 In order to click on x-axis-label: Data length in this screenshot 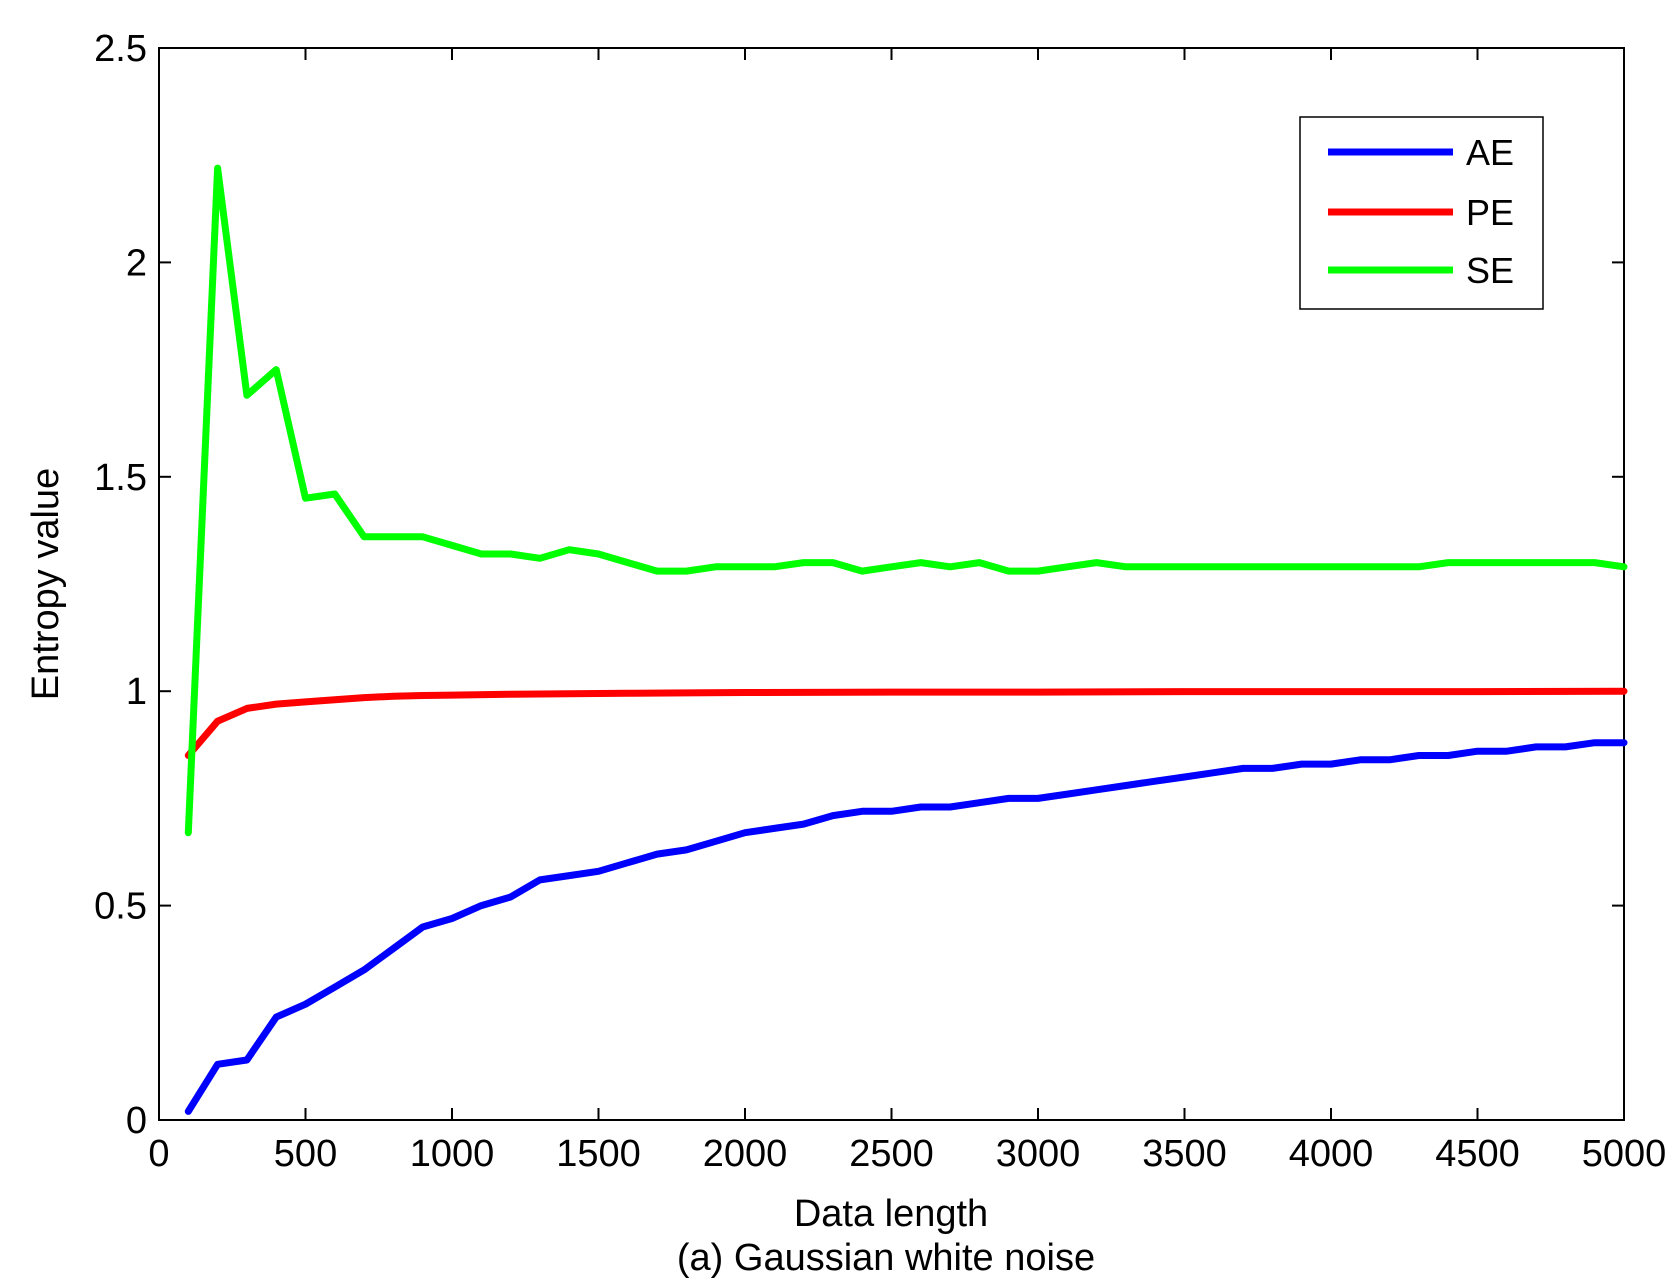, I will do `click(891, 1214)`.